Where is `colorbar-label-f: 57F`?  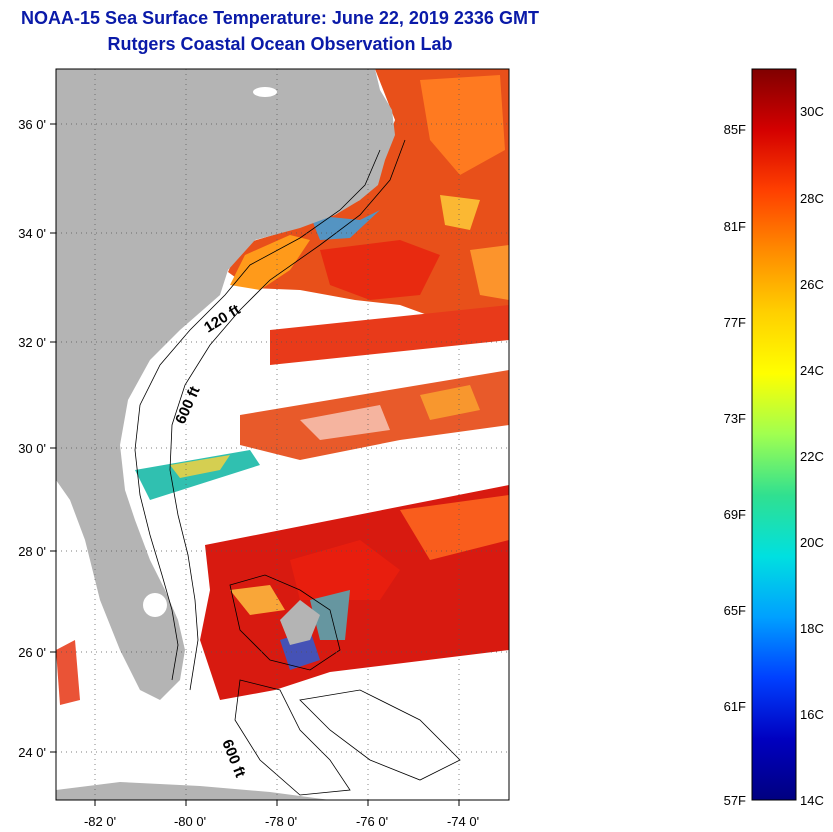
colorbar-label-f: 57F is located at coordinates (735, 800).